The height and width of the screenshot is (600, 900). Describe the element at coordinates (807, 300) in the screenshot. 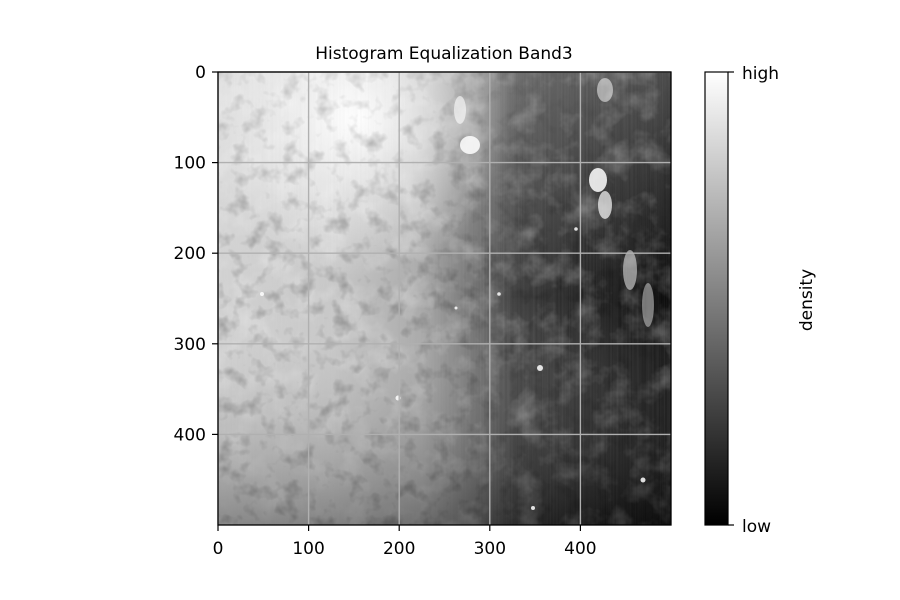

I see `colorbar-label: density` at that location.